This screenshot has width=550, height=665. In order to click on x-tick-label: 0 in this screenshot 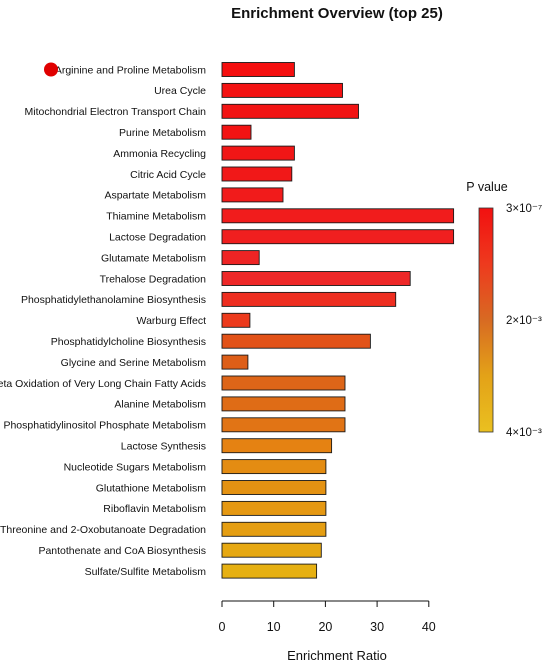, I will do `click(222, 627)`.